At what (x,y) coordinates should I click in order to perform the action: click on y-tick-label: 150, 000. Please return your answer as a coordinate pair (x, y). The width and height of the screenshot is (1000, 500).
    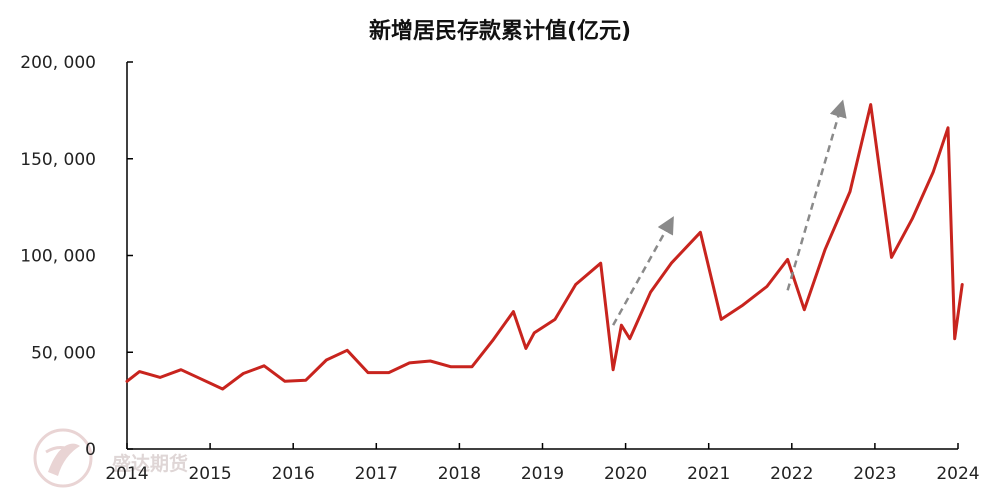
    Looking at the image, I should click on (58, 160).